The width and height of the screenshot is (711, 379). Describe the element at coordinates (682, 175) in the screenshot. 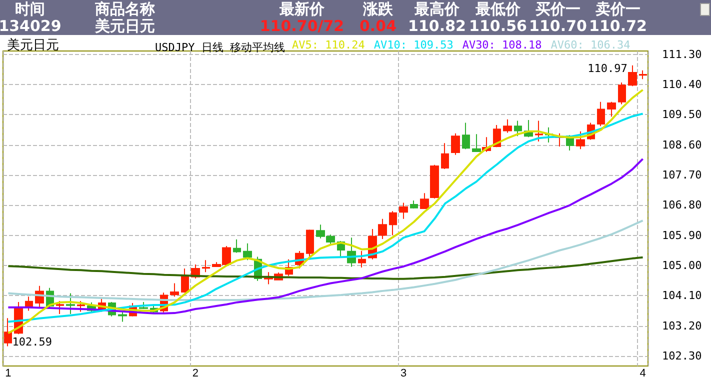

I see `y-tick-label: 107.70` at that location.